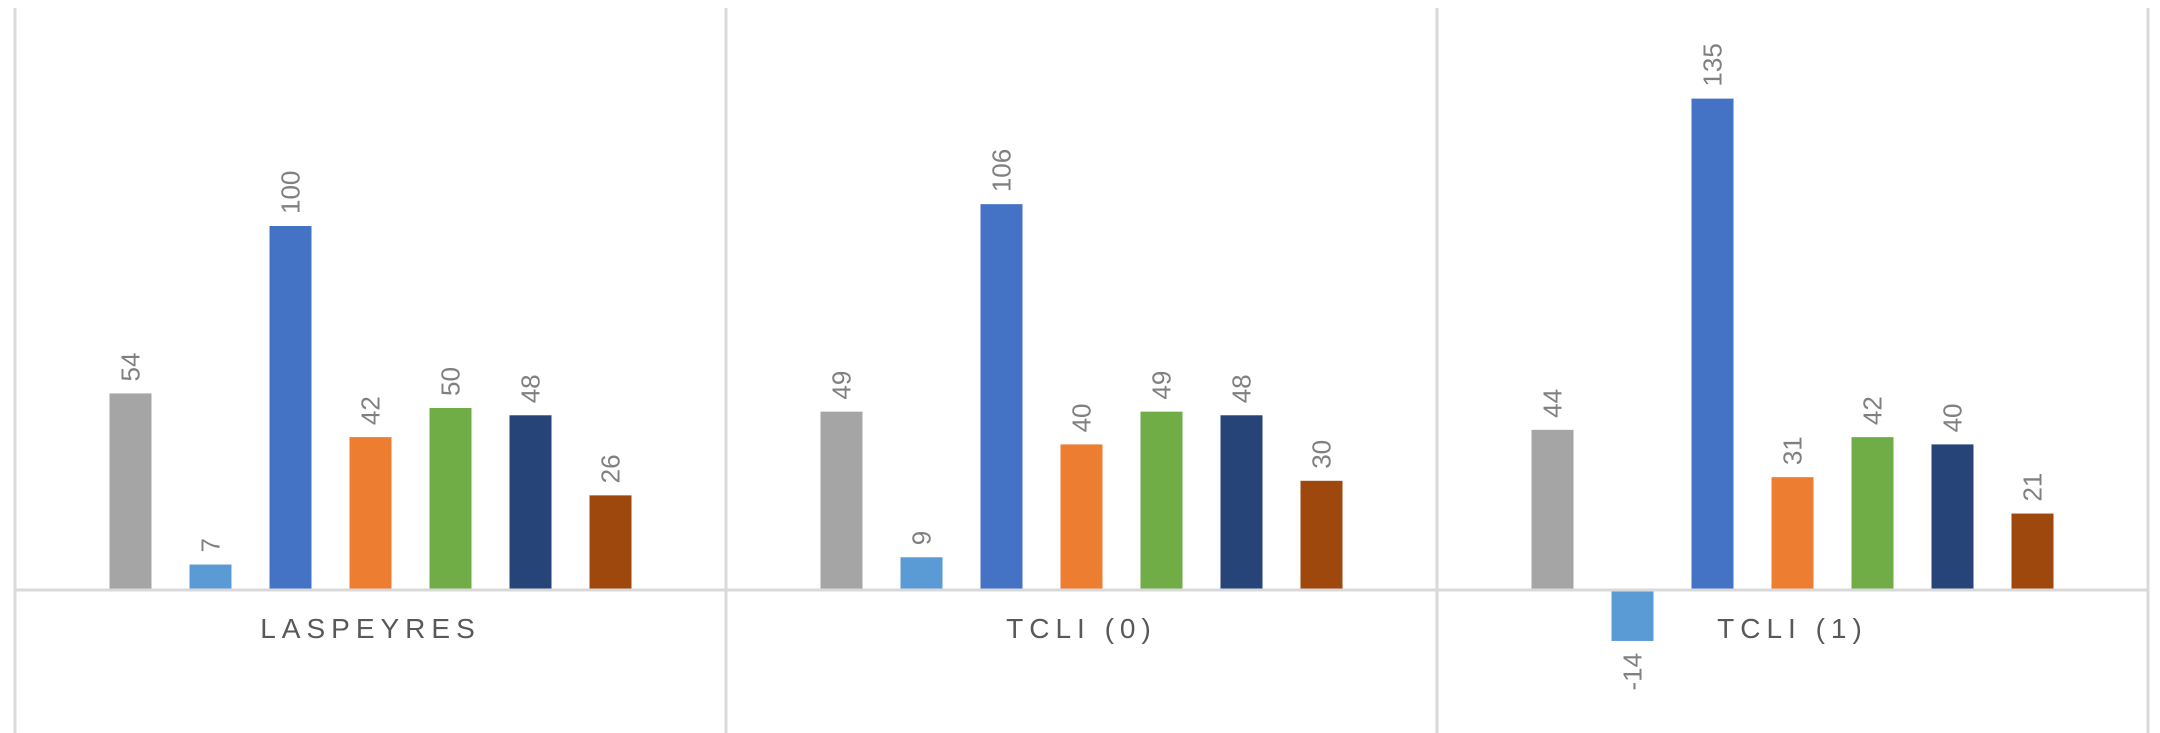 The height and width of the screenshot is (733, 2160). What do you see at coordinates (291, 192) in the screenshot?
I see `data-label: 100` at bounding box center [291, 192].